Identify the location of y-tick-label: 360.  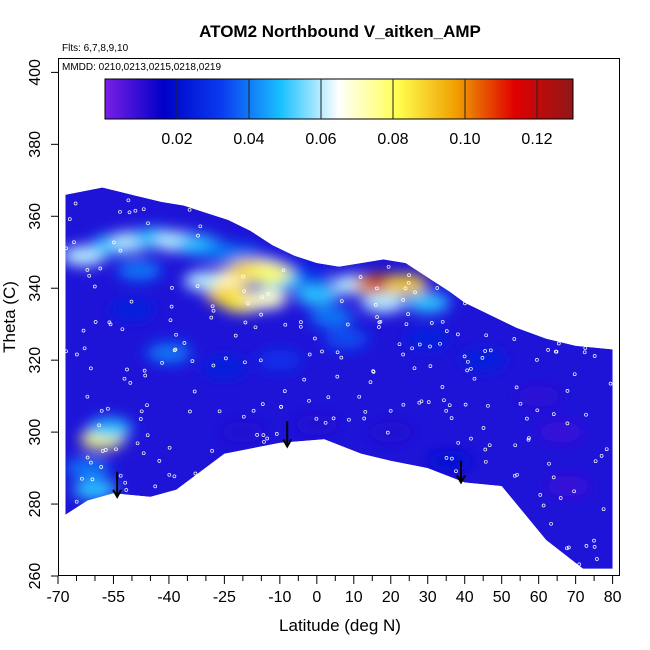
(35, 216).